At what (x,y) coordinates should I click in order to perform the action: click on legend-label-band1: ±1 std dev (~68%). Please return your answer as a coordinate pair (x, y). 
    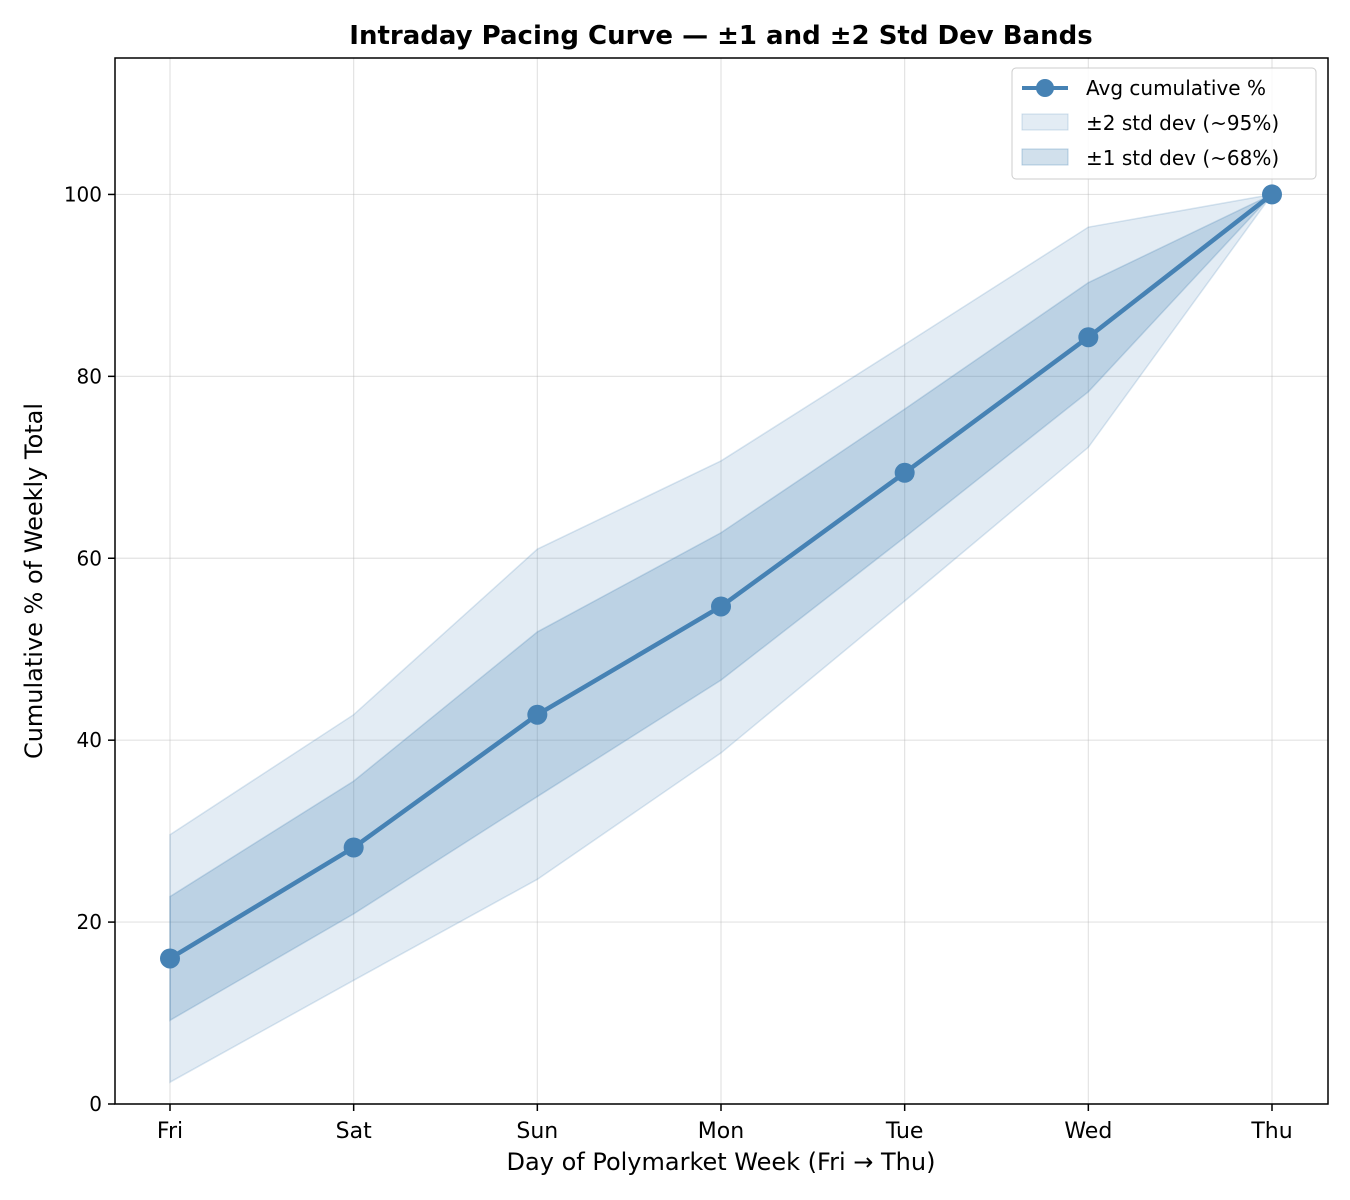
    Looking at the image, I should click on (1182, 158).